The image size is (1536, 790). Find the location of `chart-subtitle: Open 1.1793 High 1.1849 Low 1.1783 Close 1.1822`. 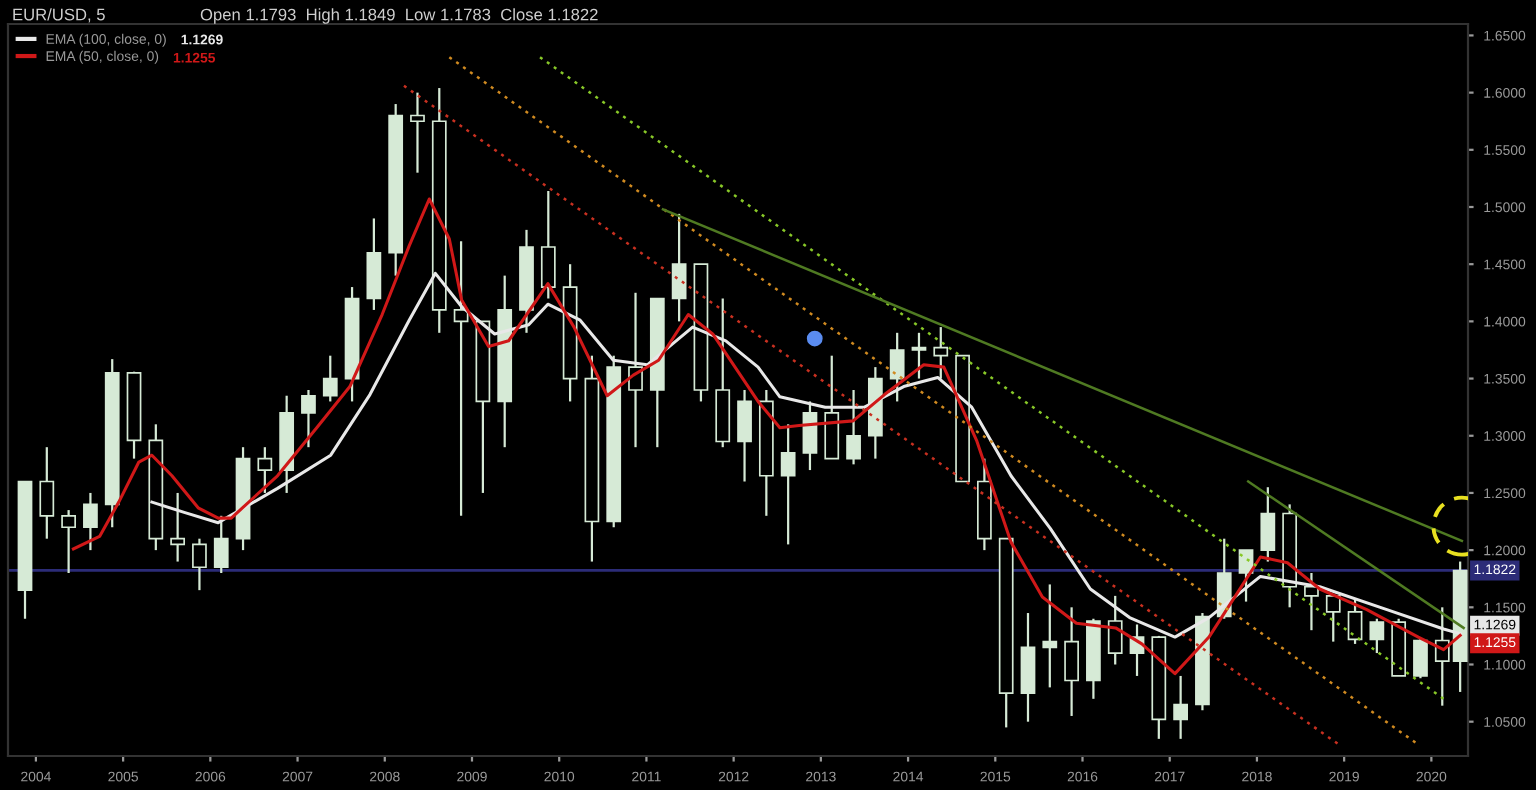

chart-subtitle: Open 1.1793 High 1.1849 Low 1.1783 Close 1.1822 is located at coordinates (399, 16).